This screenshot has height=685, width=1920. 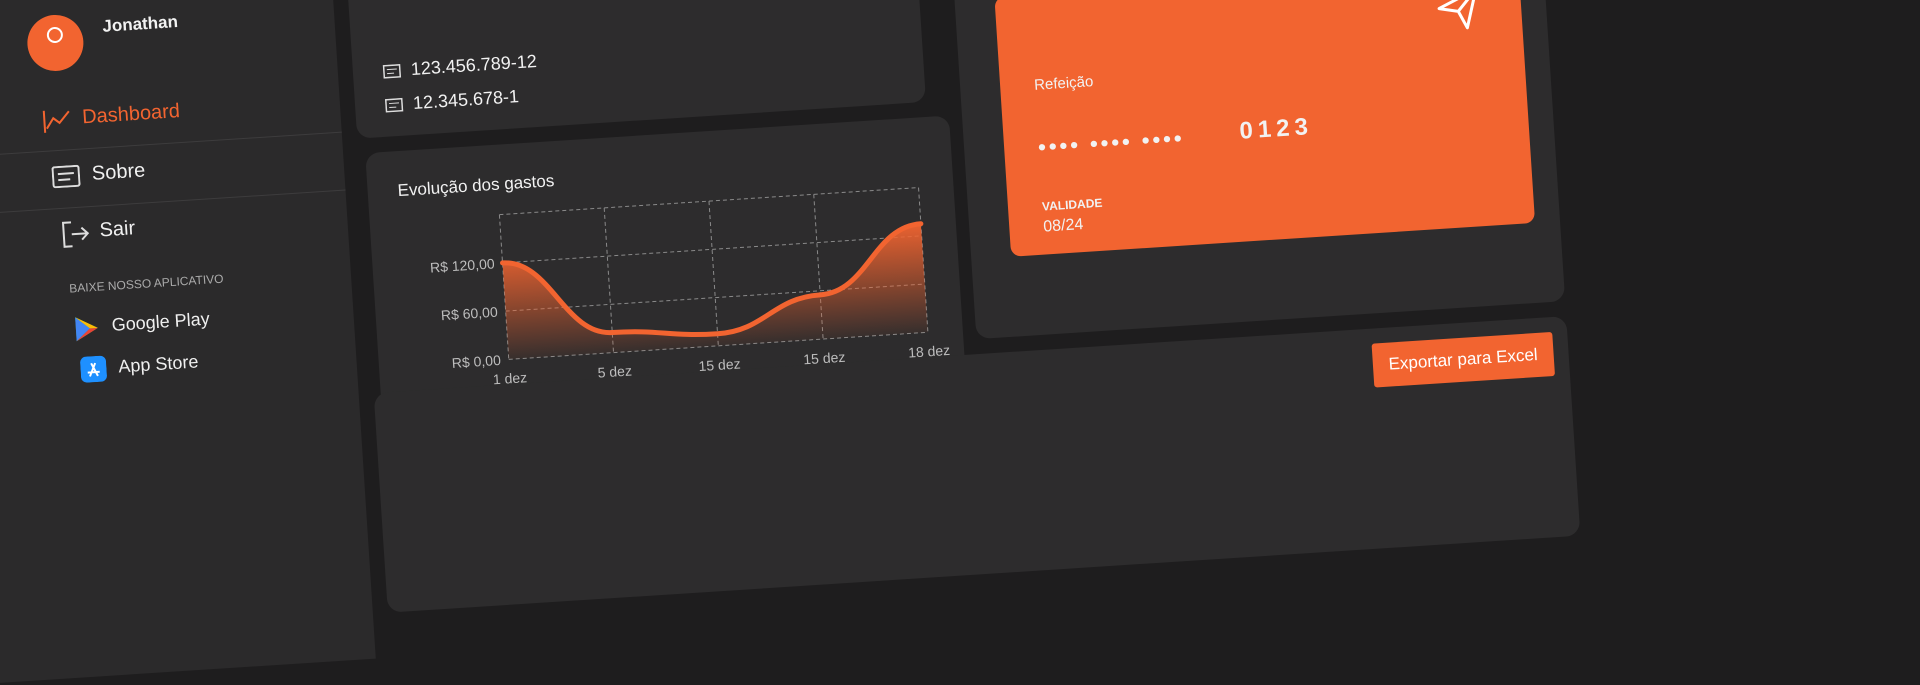 What do you see at coordinates (76, 234) in the screenshot?
I see `sair-icon` at bounding box center [76, 234].